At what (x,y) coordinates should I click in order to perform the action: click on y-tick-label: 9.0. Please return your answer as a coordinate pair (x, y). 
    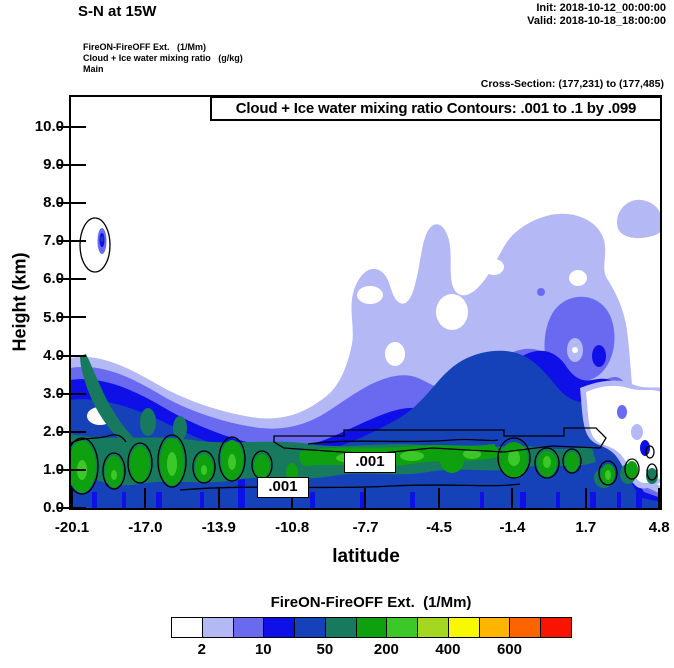
    Looking at the image, I should click on (53, 165).